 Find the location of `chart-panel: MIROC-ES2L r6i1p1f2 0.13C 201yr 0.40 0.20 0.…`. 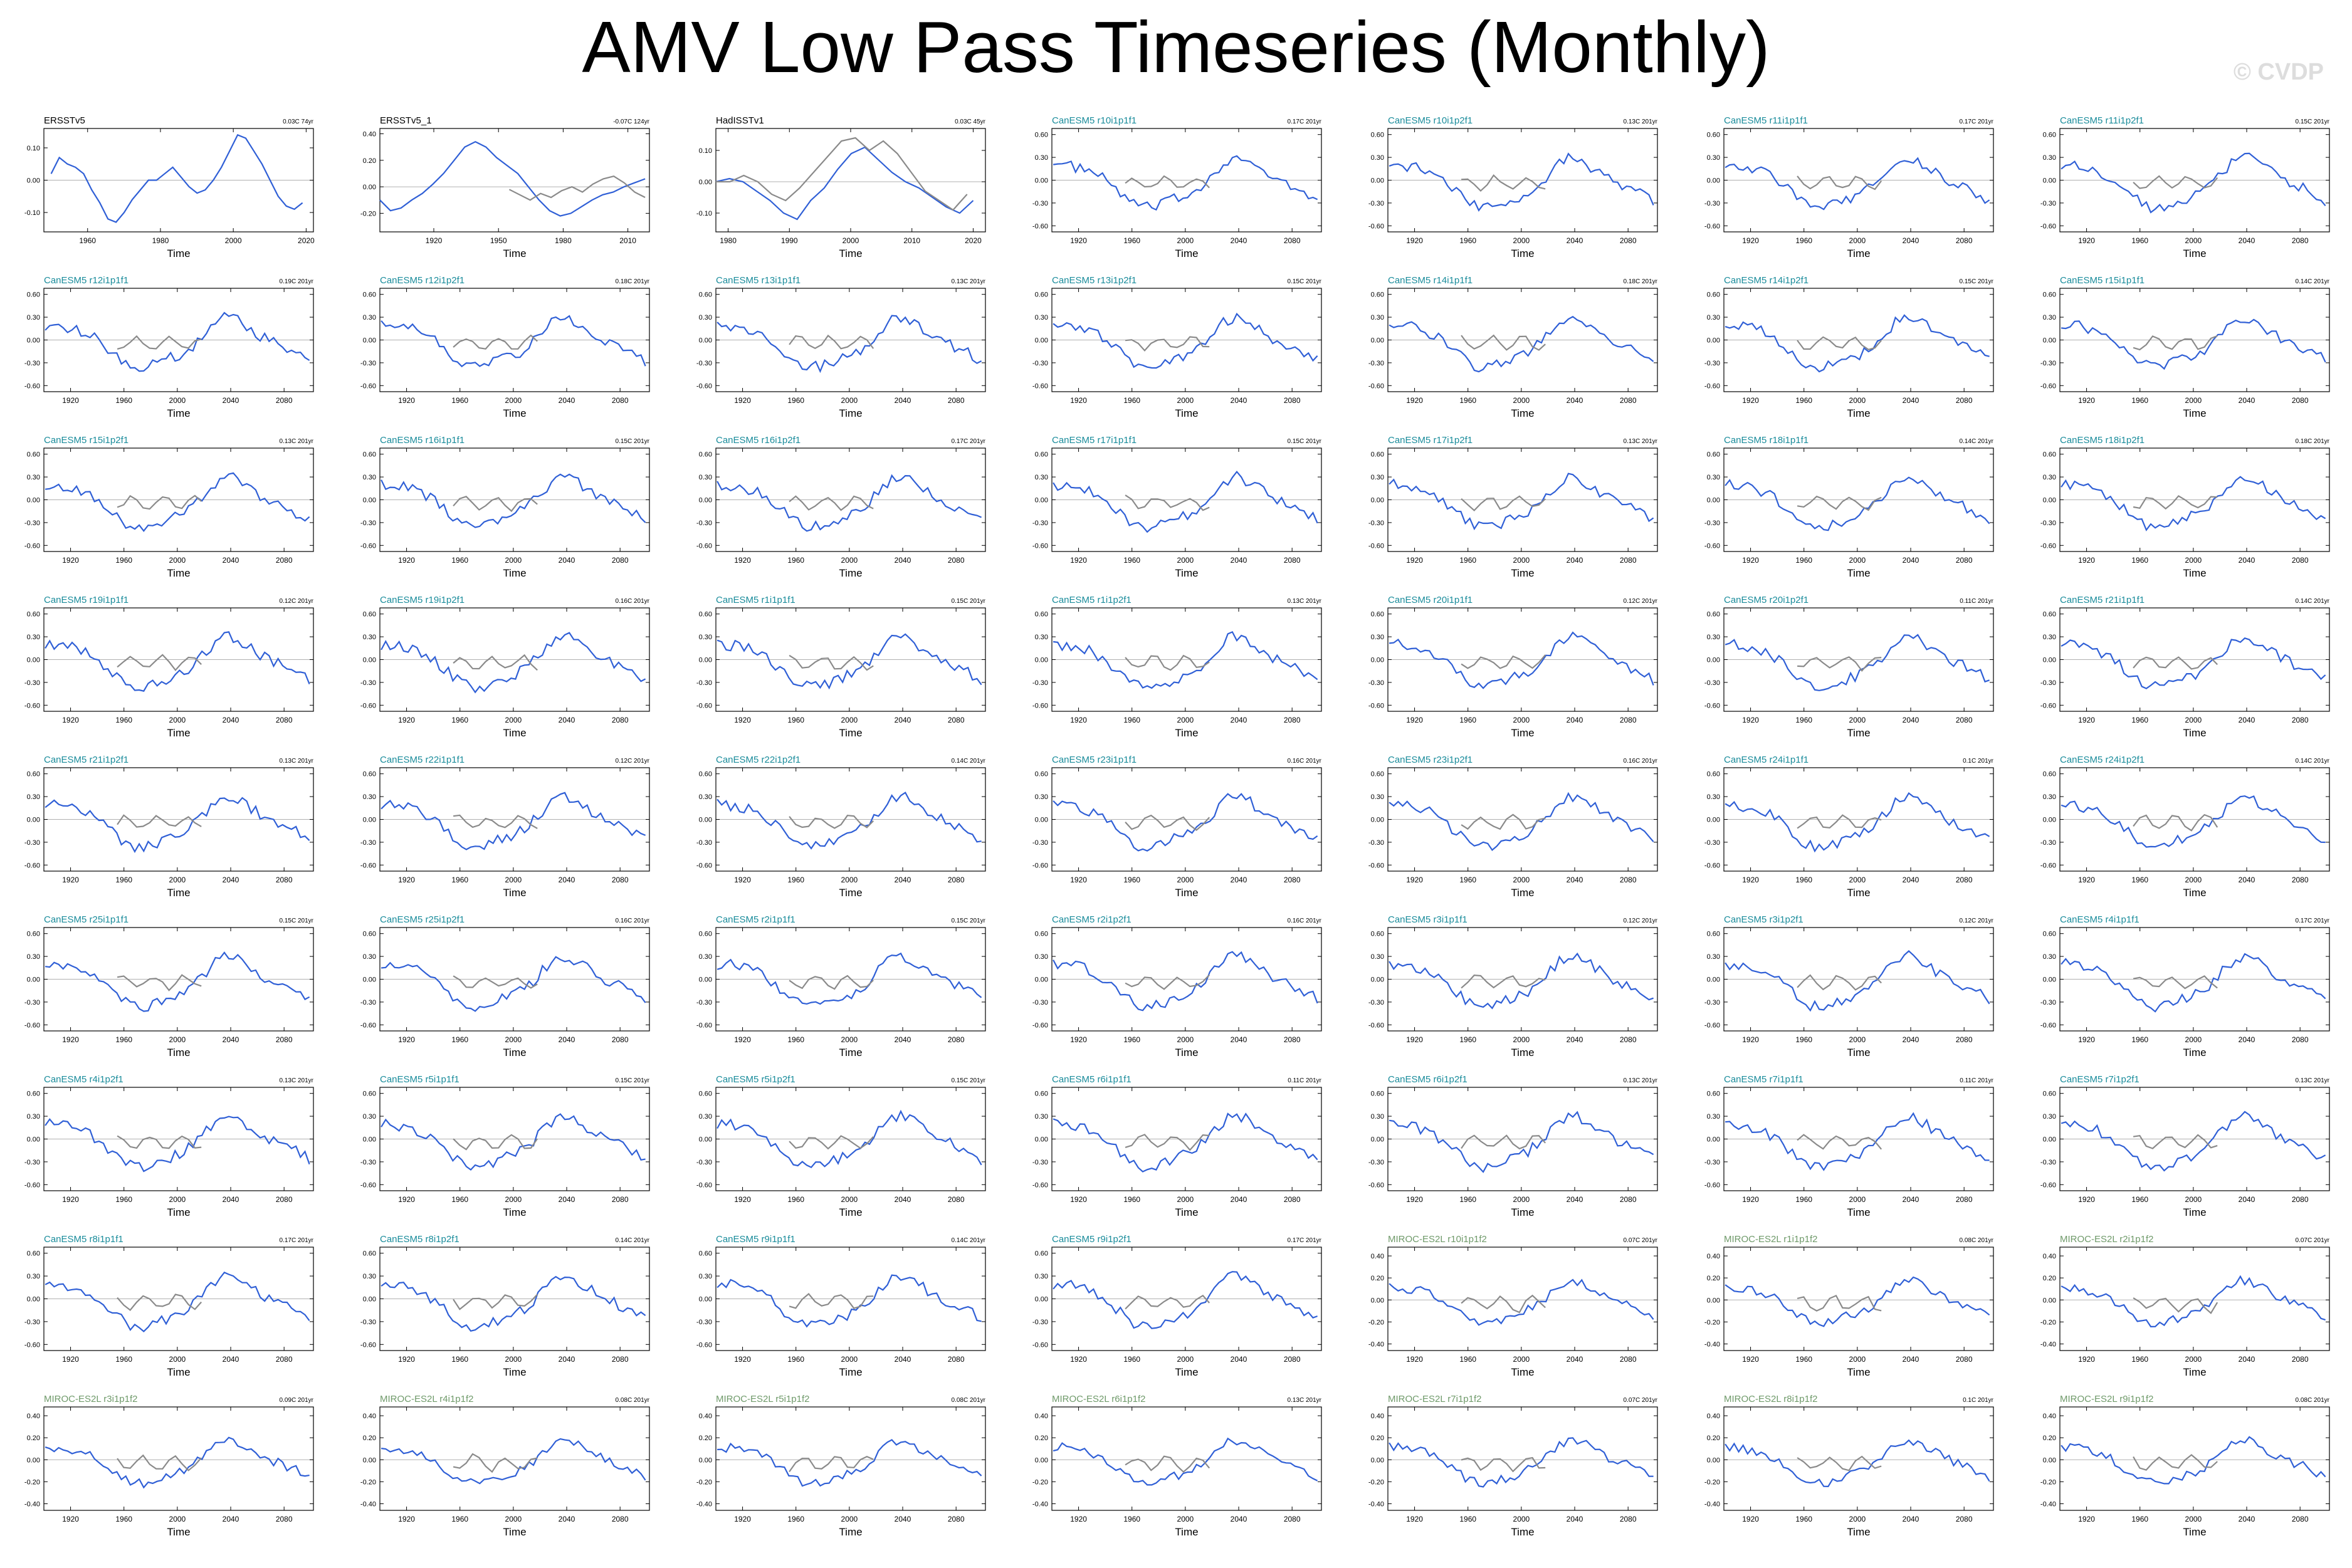

chart-panel: MIROC-ES2L r6i1p1f2 0.13C 201yr 0.40 0.20 0.… is located at coordinates (1177, 1466).